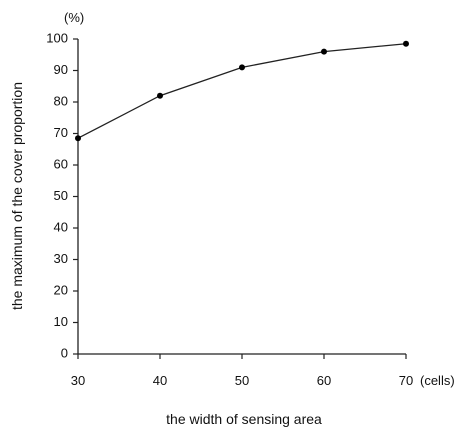 The width and height of the screenshot is (461, 429). I want to click on y-axis-title: the maximum of the cover proportion, so click(17, 196).